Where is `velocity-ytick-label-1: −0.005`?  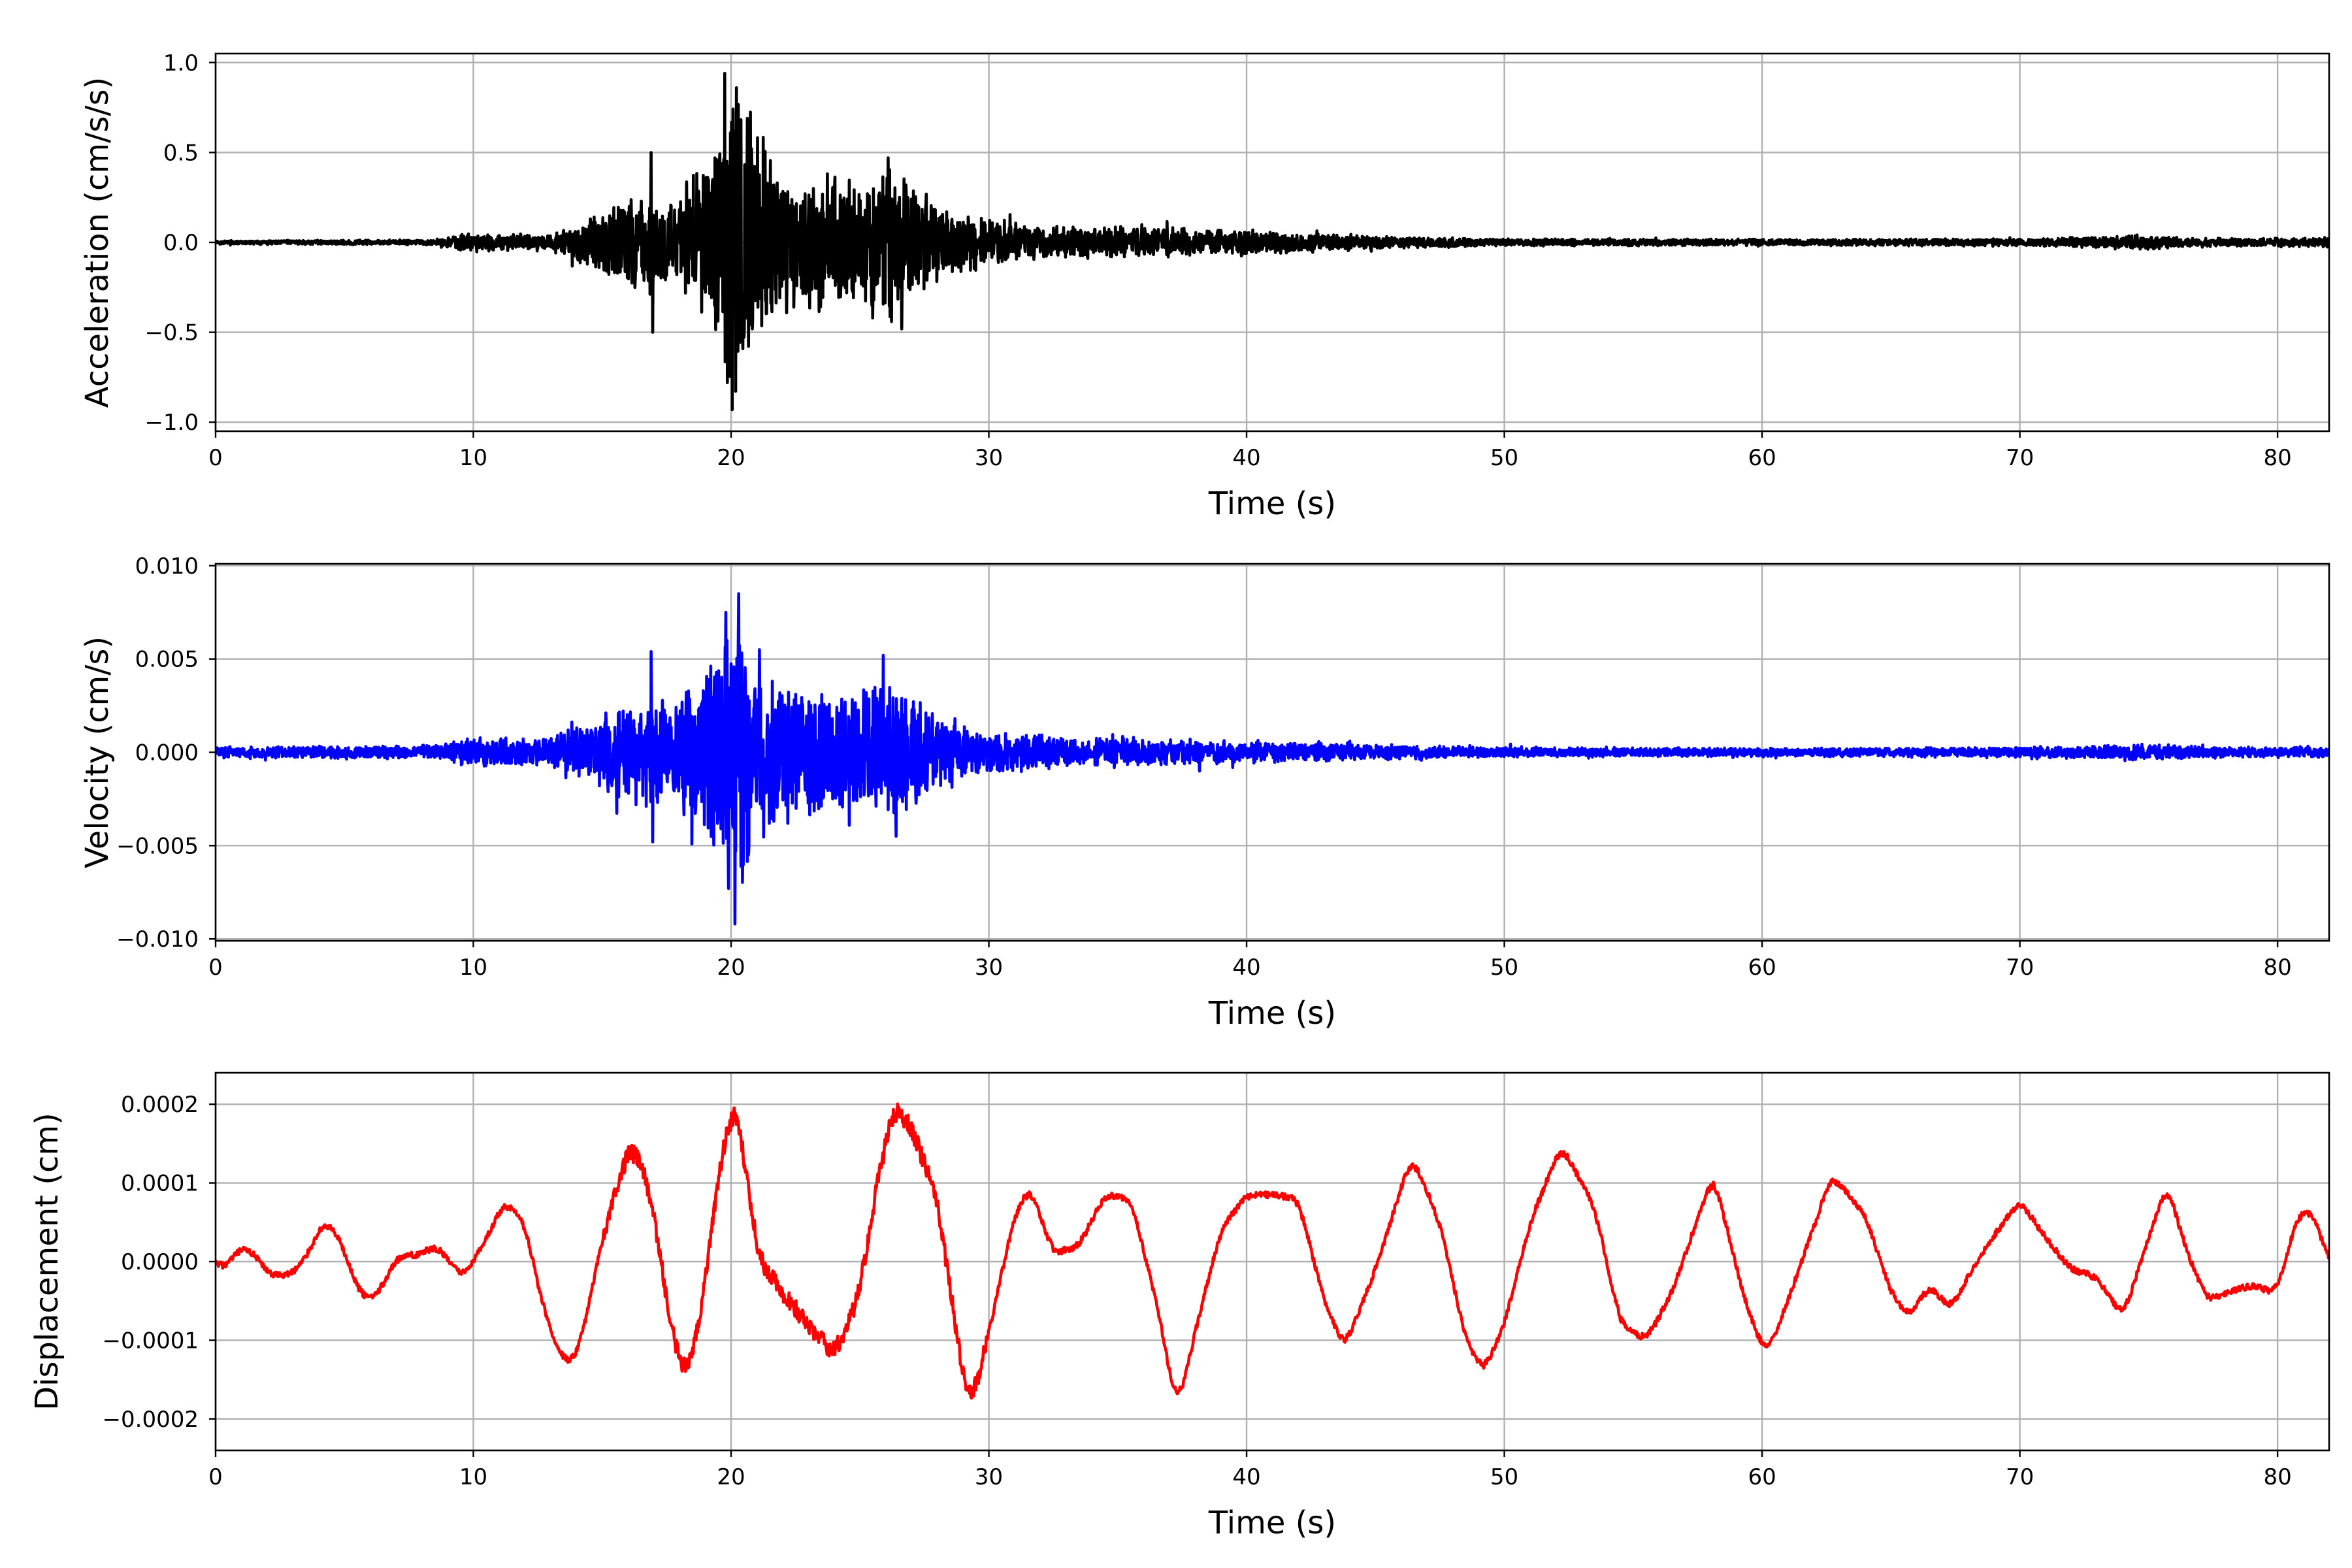
velocity-ytick-label-1: −0.005 is located at coordinates (157, 846).